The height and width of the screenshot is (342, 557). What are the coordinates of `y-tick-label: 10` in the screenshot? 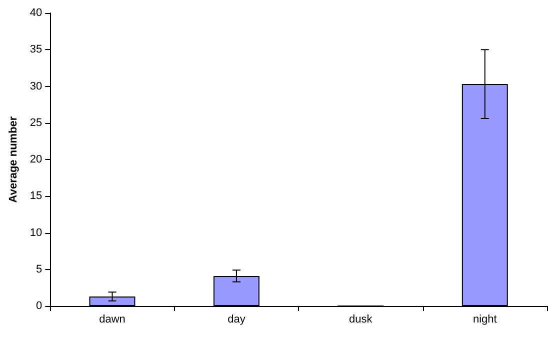 It's located at (36, 232).